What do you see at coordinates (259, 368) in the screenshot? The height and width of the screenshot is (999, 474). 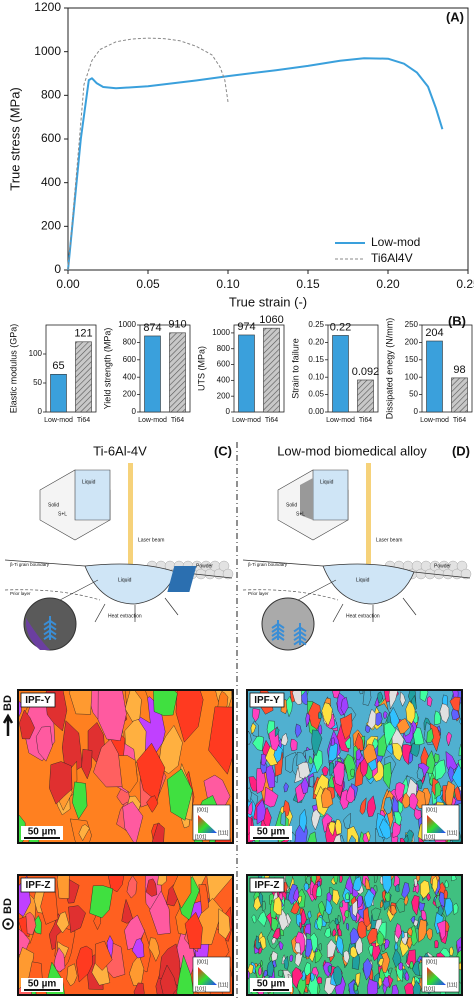 I see `bar-frame` at bounding box center [259, 368].